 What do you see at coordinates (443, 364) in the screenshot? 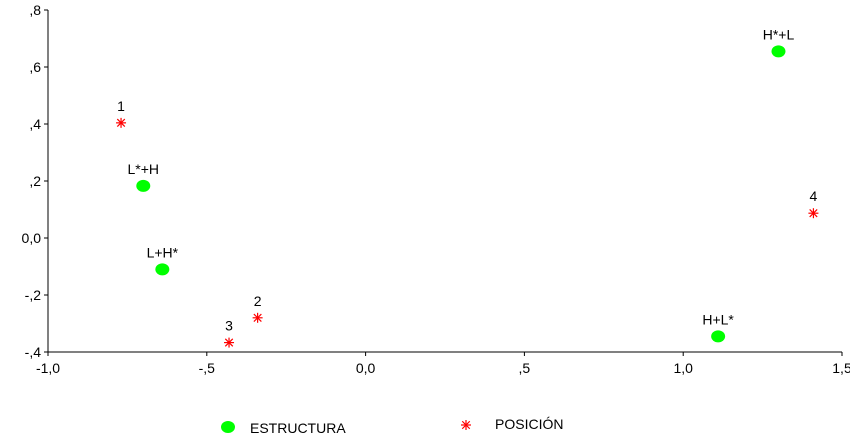
I see `x-ticks: -1,0 -,5 0,0 ,5 1,0 1,5` at bounding box center [443, 364].